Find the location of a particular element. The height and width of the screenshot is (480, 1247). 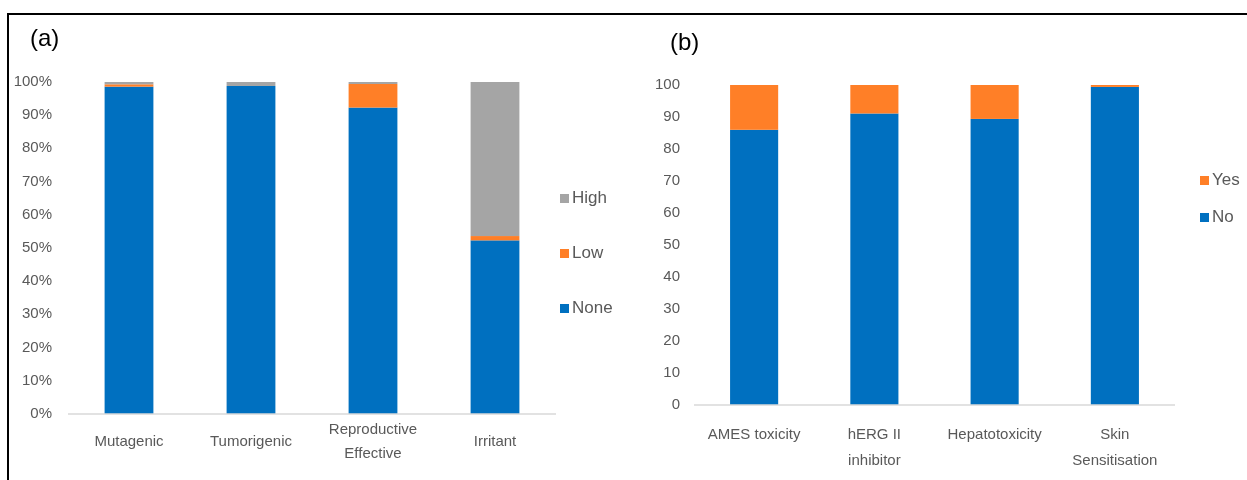

y-tick-label: 20% is located at coordinates (36, 346).